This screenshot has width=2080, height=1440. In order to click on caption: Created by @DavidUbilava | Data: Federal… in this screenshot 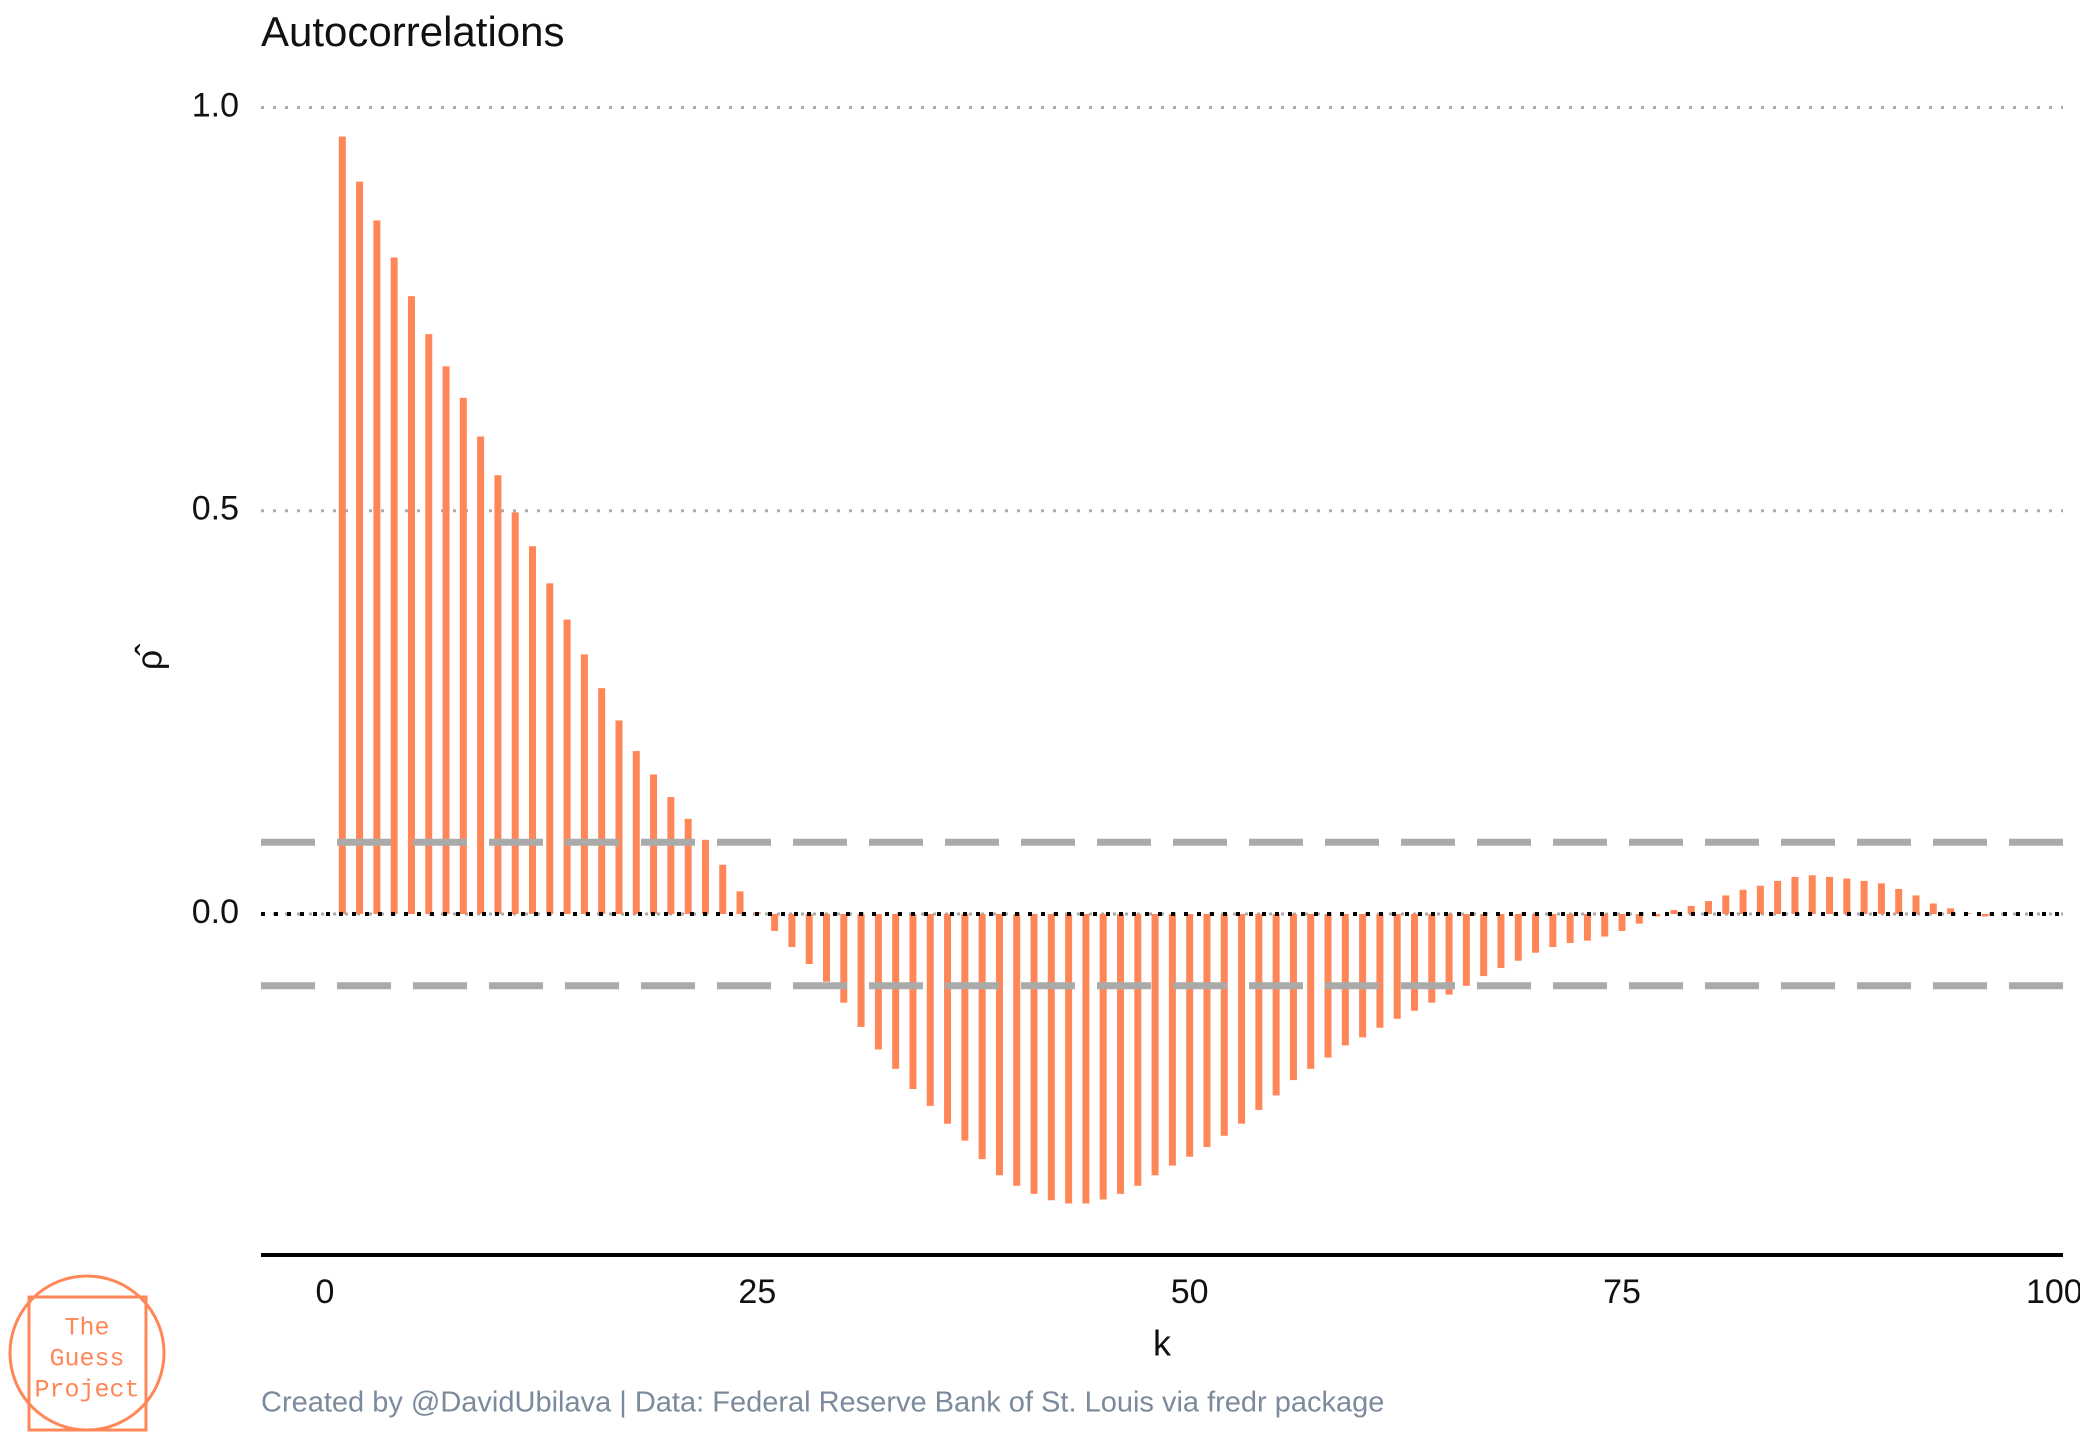, I will do `click(822, 1403)`.